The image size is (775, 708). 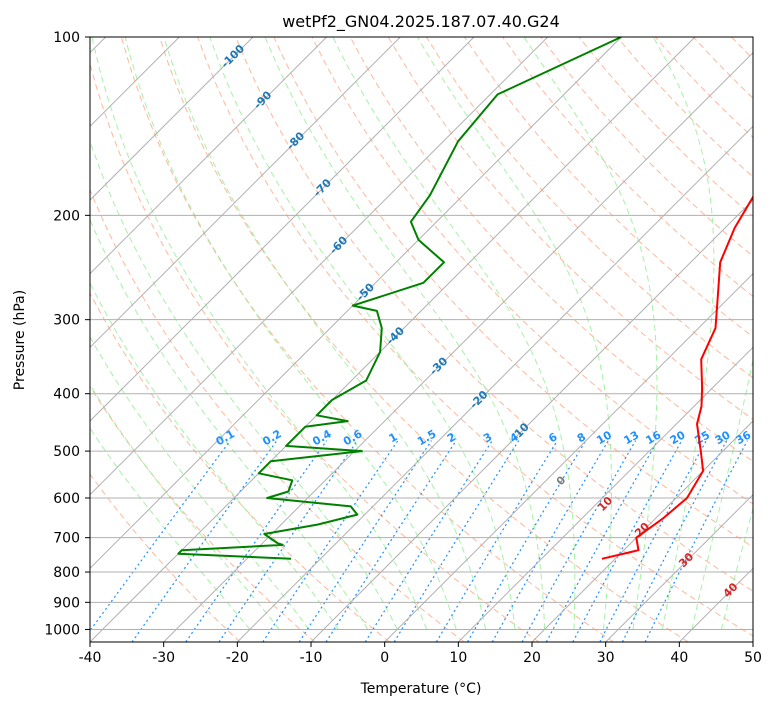 What do you see at coordinates (581, 437) in the screenshot?
I see `mixing-ratio-label: 8` at bounding box center [581, 437].